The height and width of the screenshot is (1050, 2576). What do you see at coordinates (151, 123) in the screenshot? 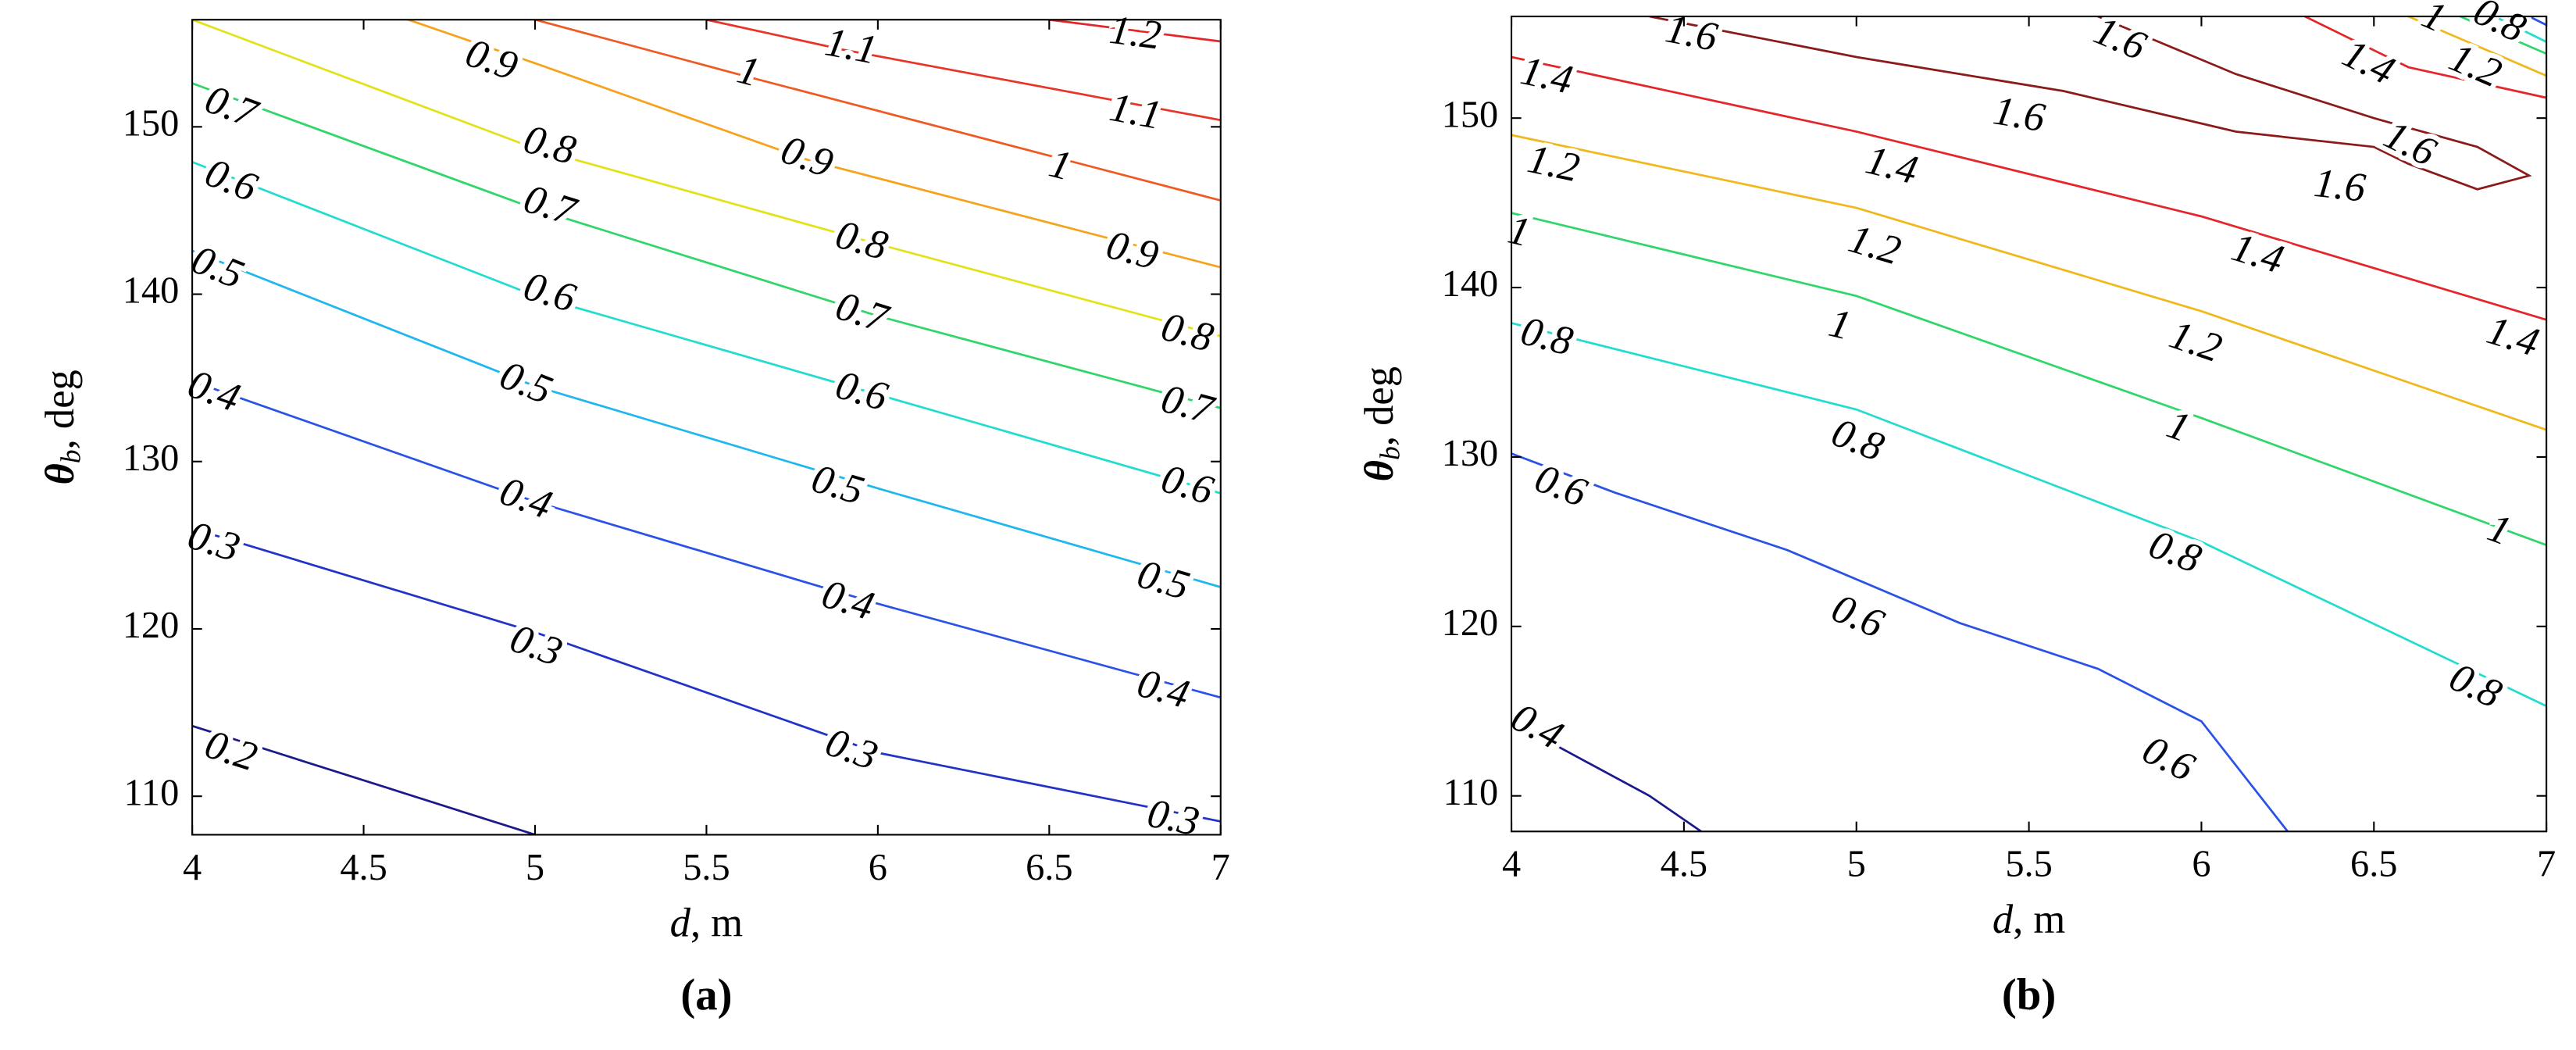
I see `y-tick-label: 150` at bounding box center [151, 123].